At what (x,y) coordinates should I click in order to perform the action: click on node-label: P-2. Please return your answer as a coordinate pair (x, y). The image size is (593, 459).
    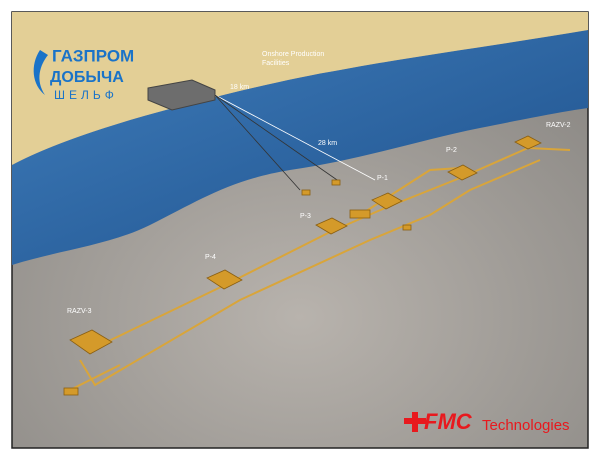
    Looking at the image, I should click on (451, 150).